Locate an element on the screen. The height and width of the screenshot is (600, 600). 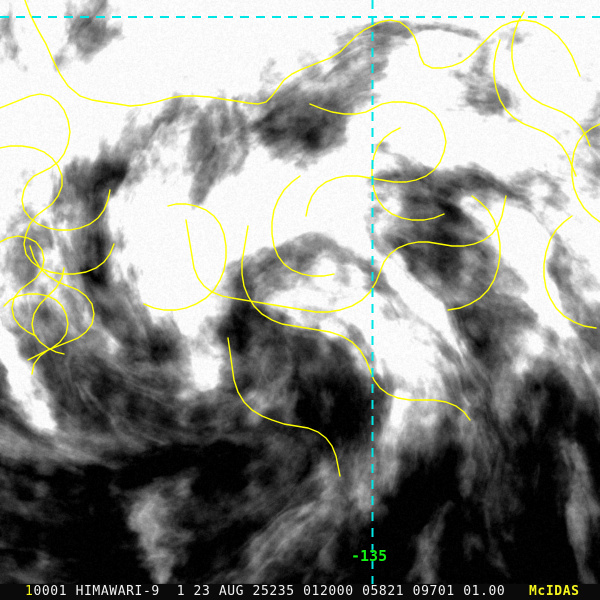
status-lead-digit: 1 is located at coordinates (29, 591).